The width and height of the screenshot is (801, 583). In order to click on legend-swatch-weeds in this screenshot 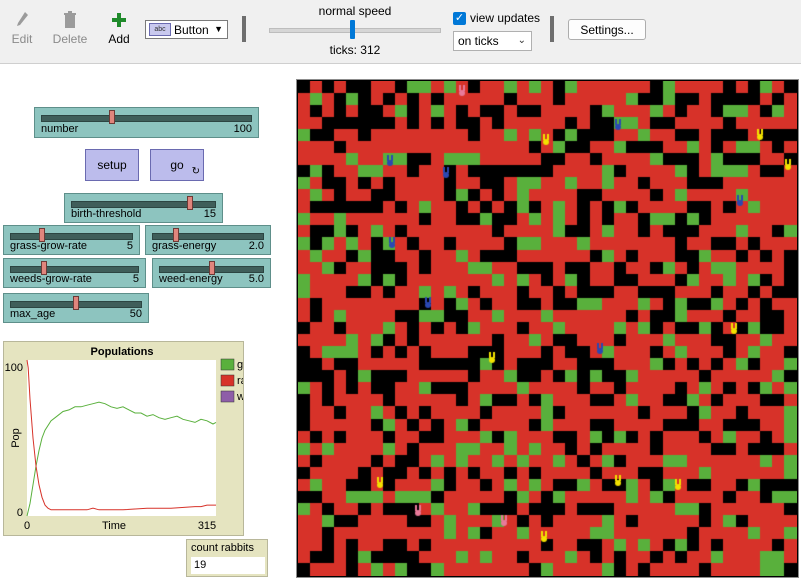, I will do `click(227, 396)`.